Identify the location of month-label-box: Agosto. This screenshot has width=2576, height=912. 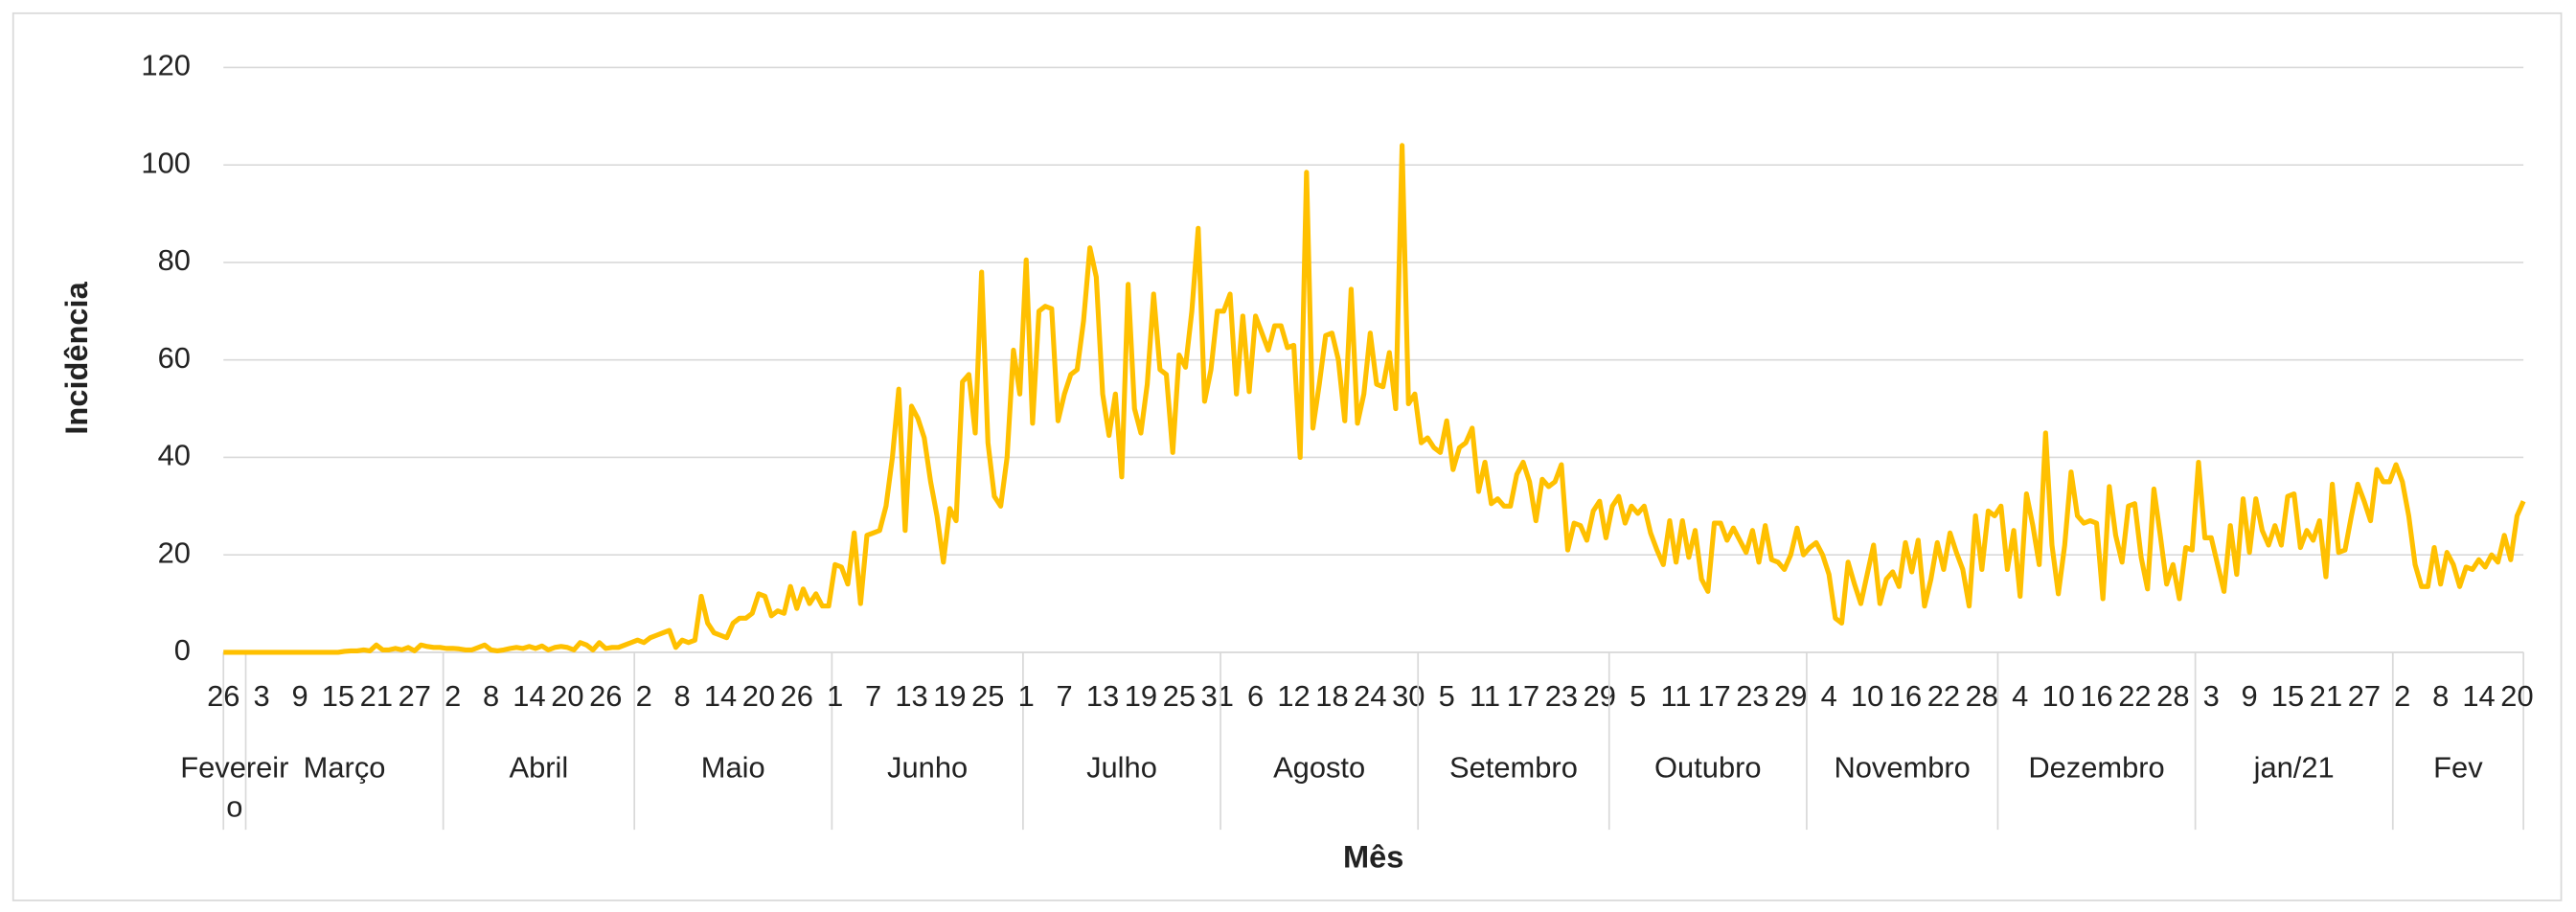
(1319, 767).